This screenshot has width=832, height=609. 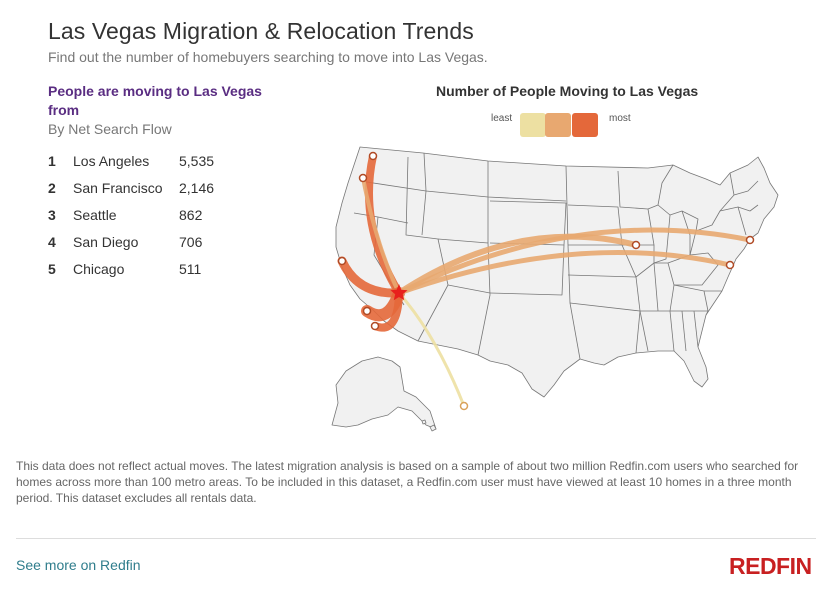 I want to click on city-name: Los Angeles, so click(x=111, y=160).